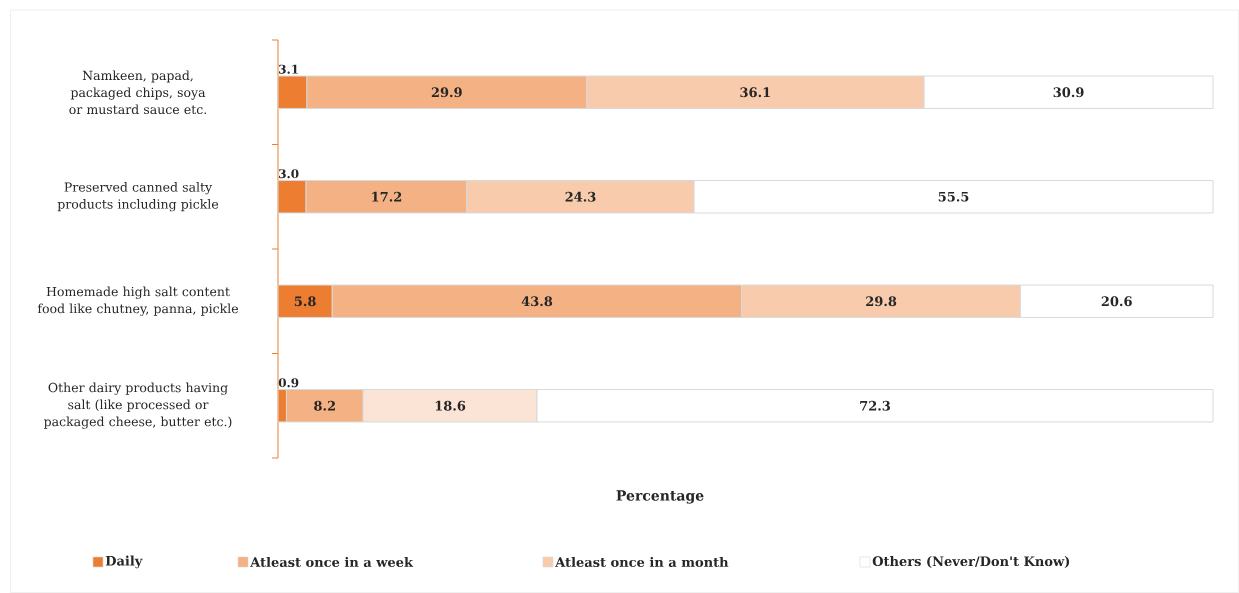 The image size is (1239, 593). I want to click on legend-label: Atleast once in a week, so click(332, 562).